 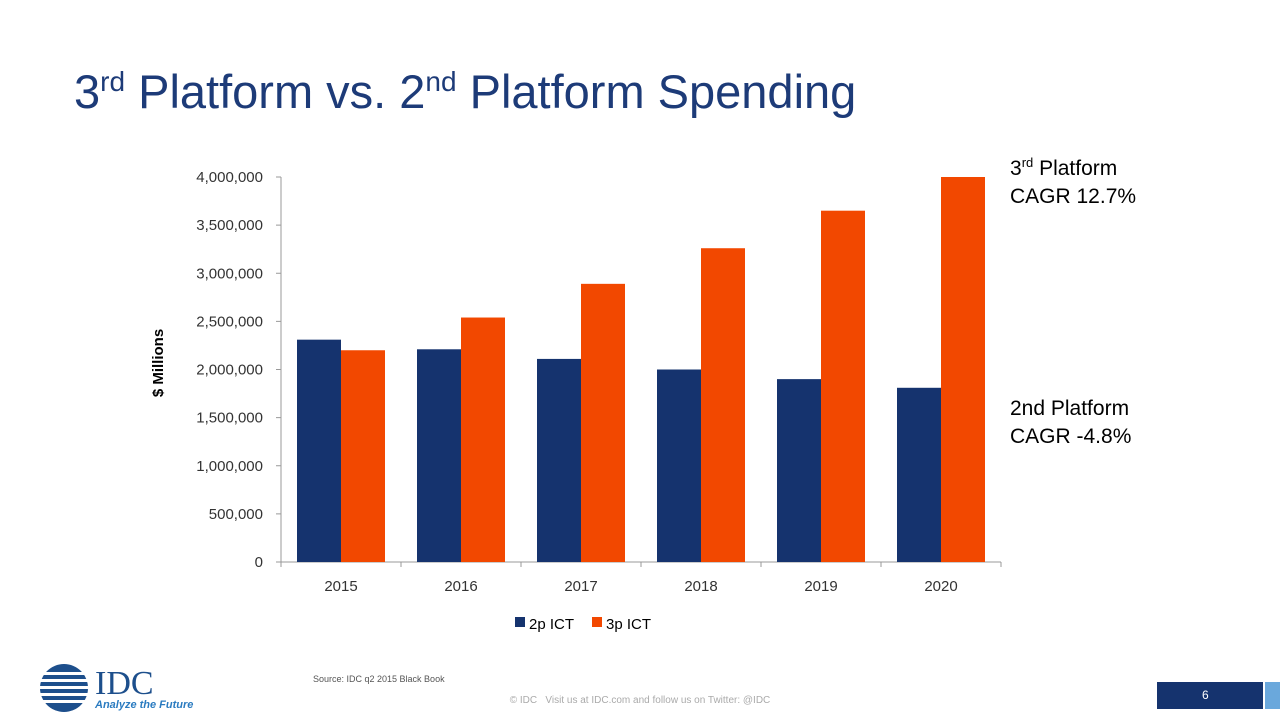 What do you see at coordinates (87, 91) in the screenshot?
I see `title-part: 3` at bounding box center [87, 91].